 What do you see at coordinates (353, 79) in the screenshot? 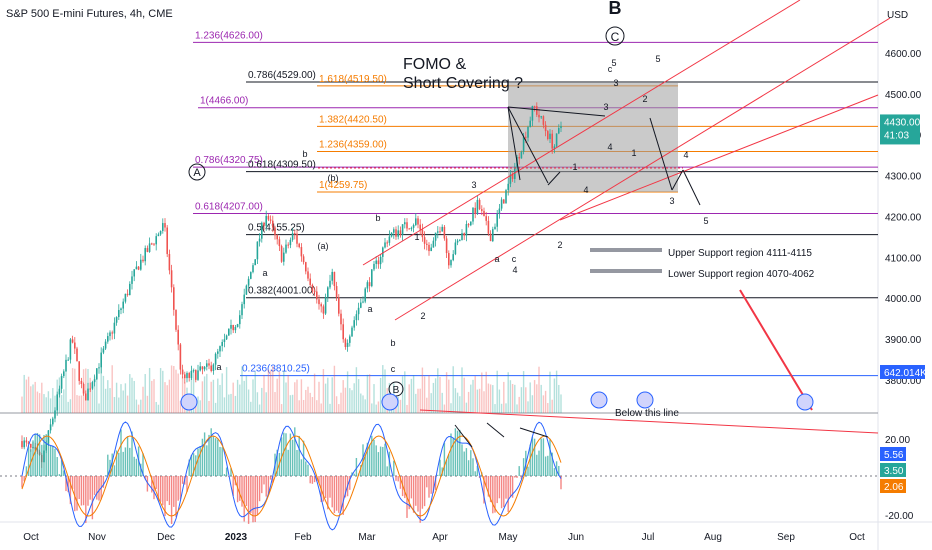
I see `fib-level-label: 1.618(4519.50)` at bounding box center [353, 79].